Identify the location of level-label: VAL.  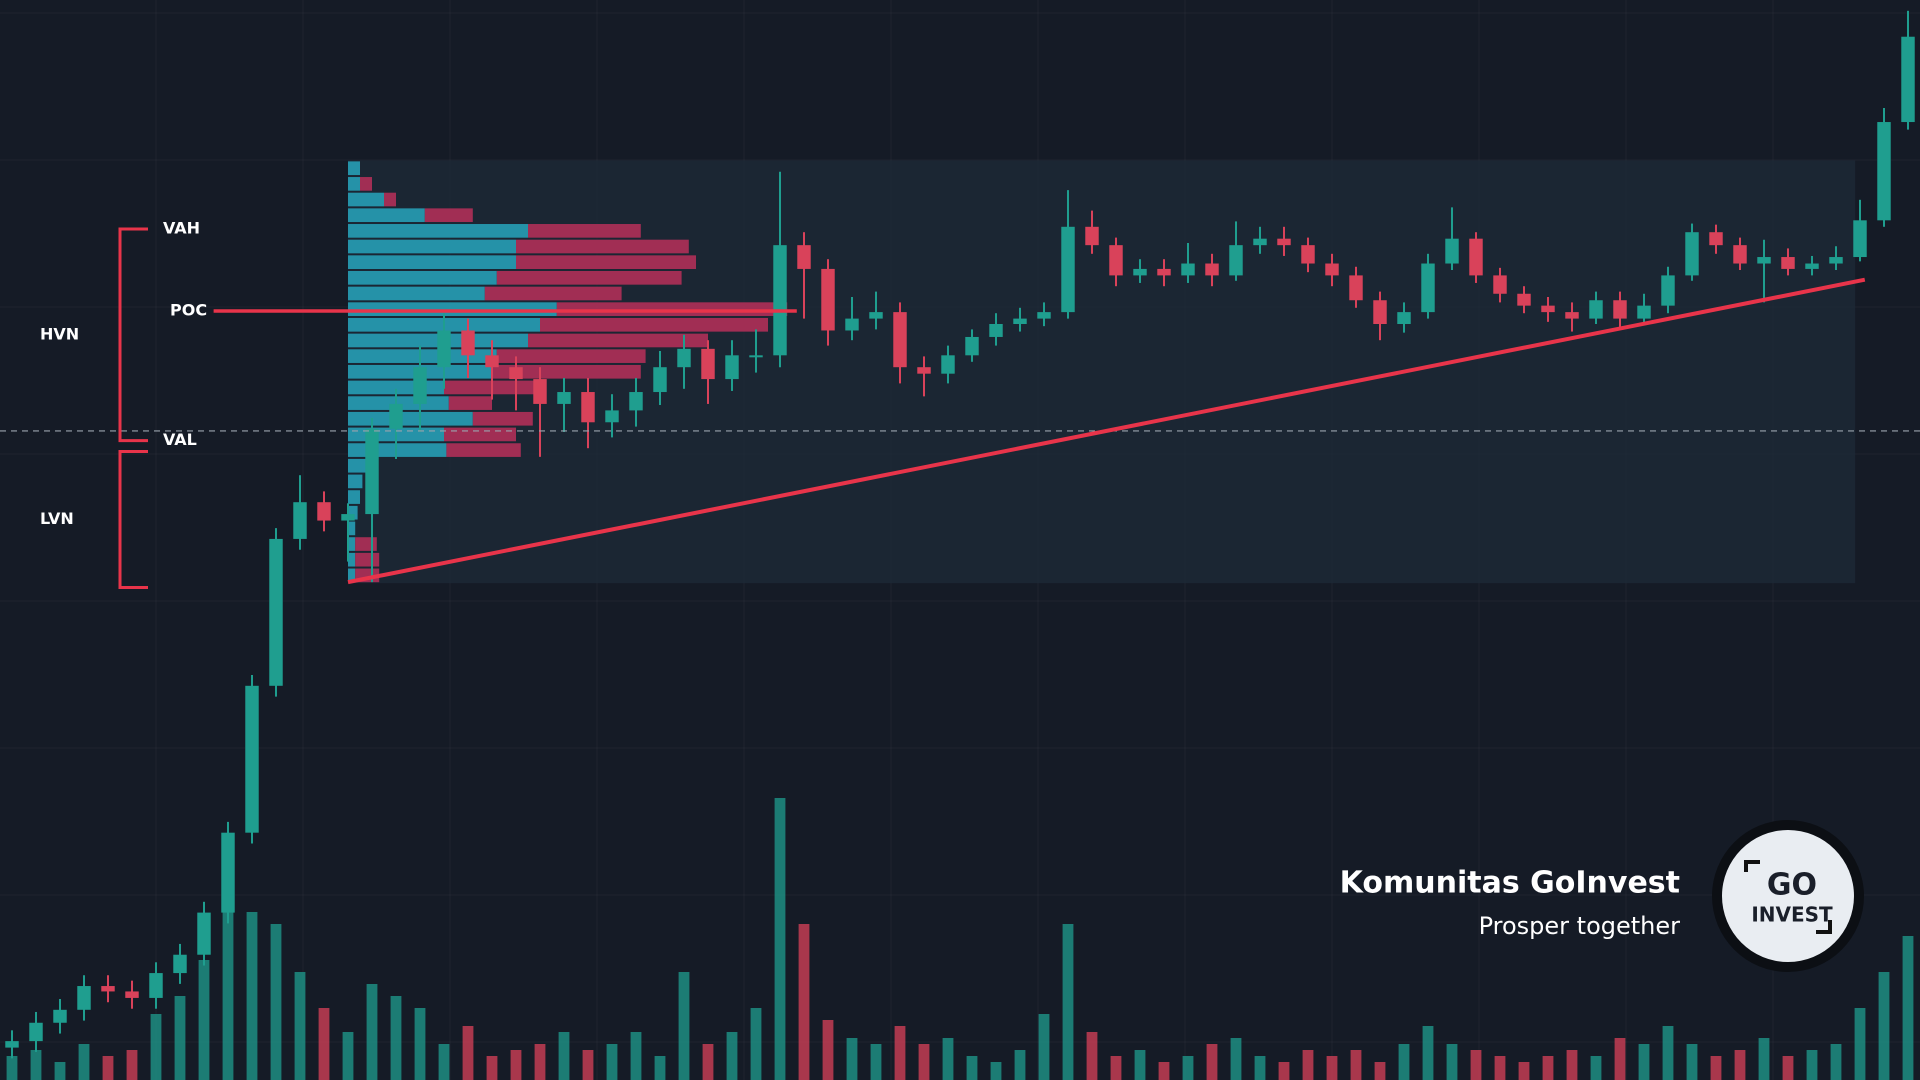
(180, 439).